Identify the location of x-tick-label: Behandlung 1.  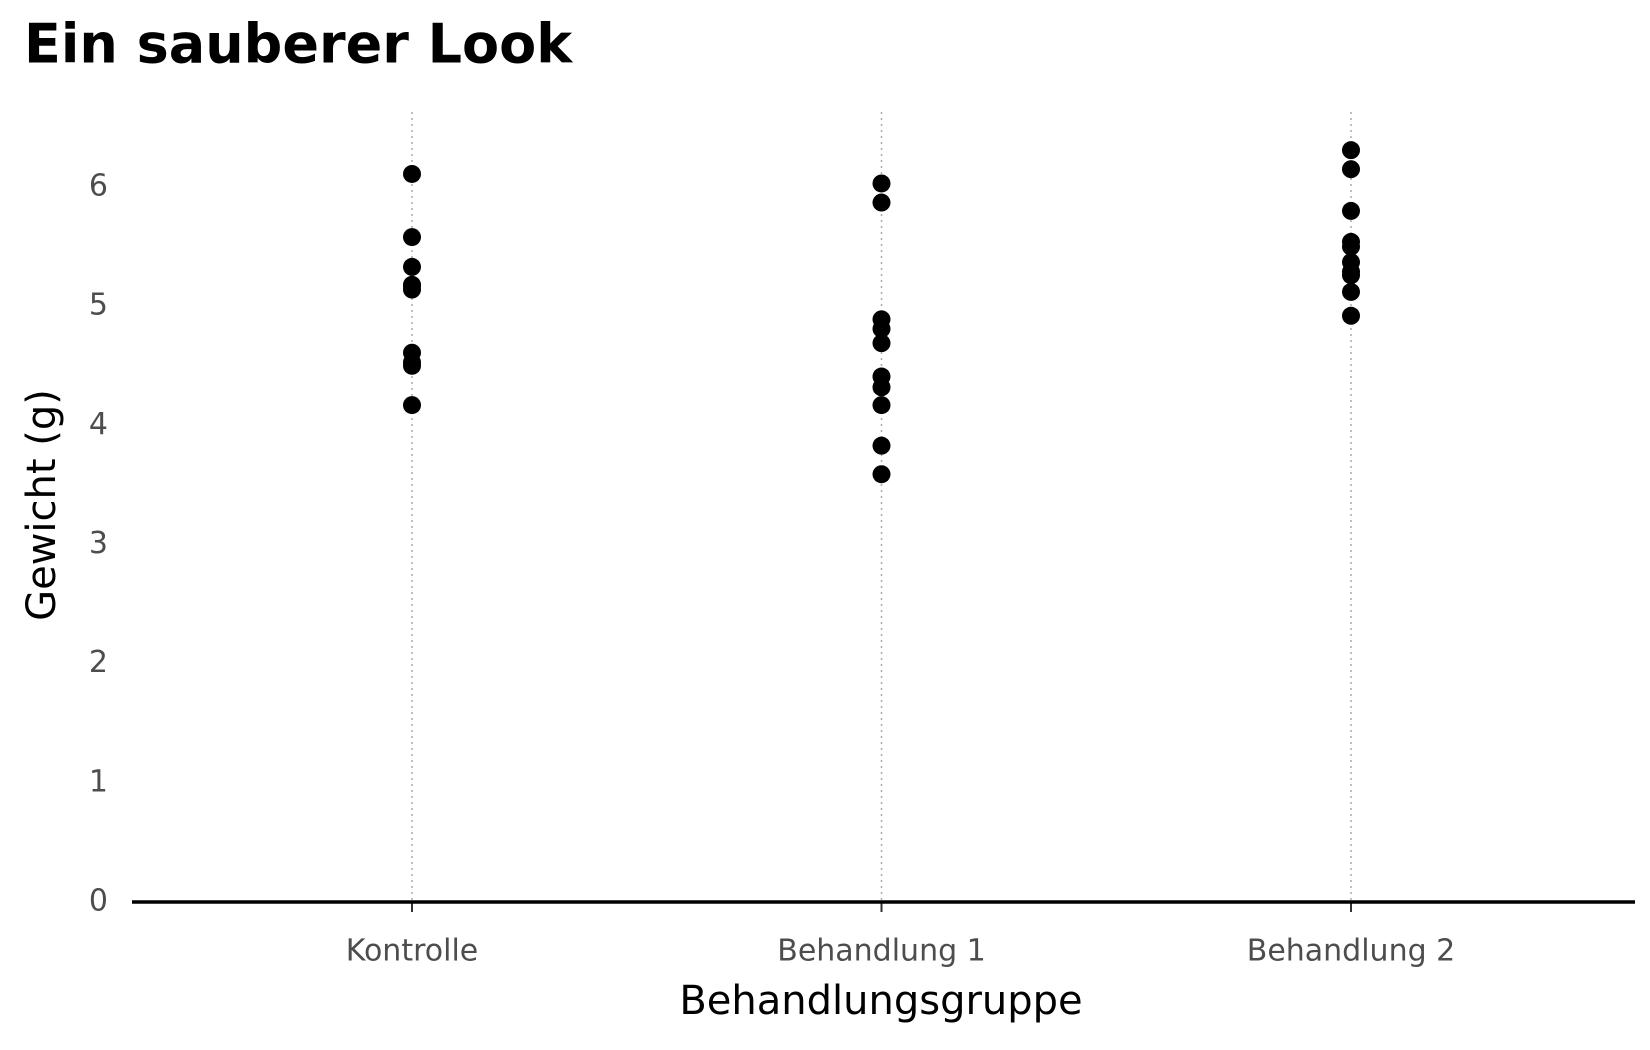
(881, 951).